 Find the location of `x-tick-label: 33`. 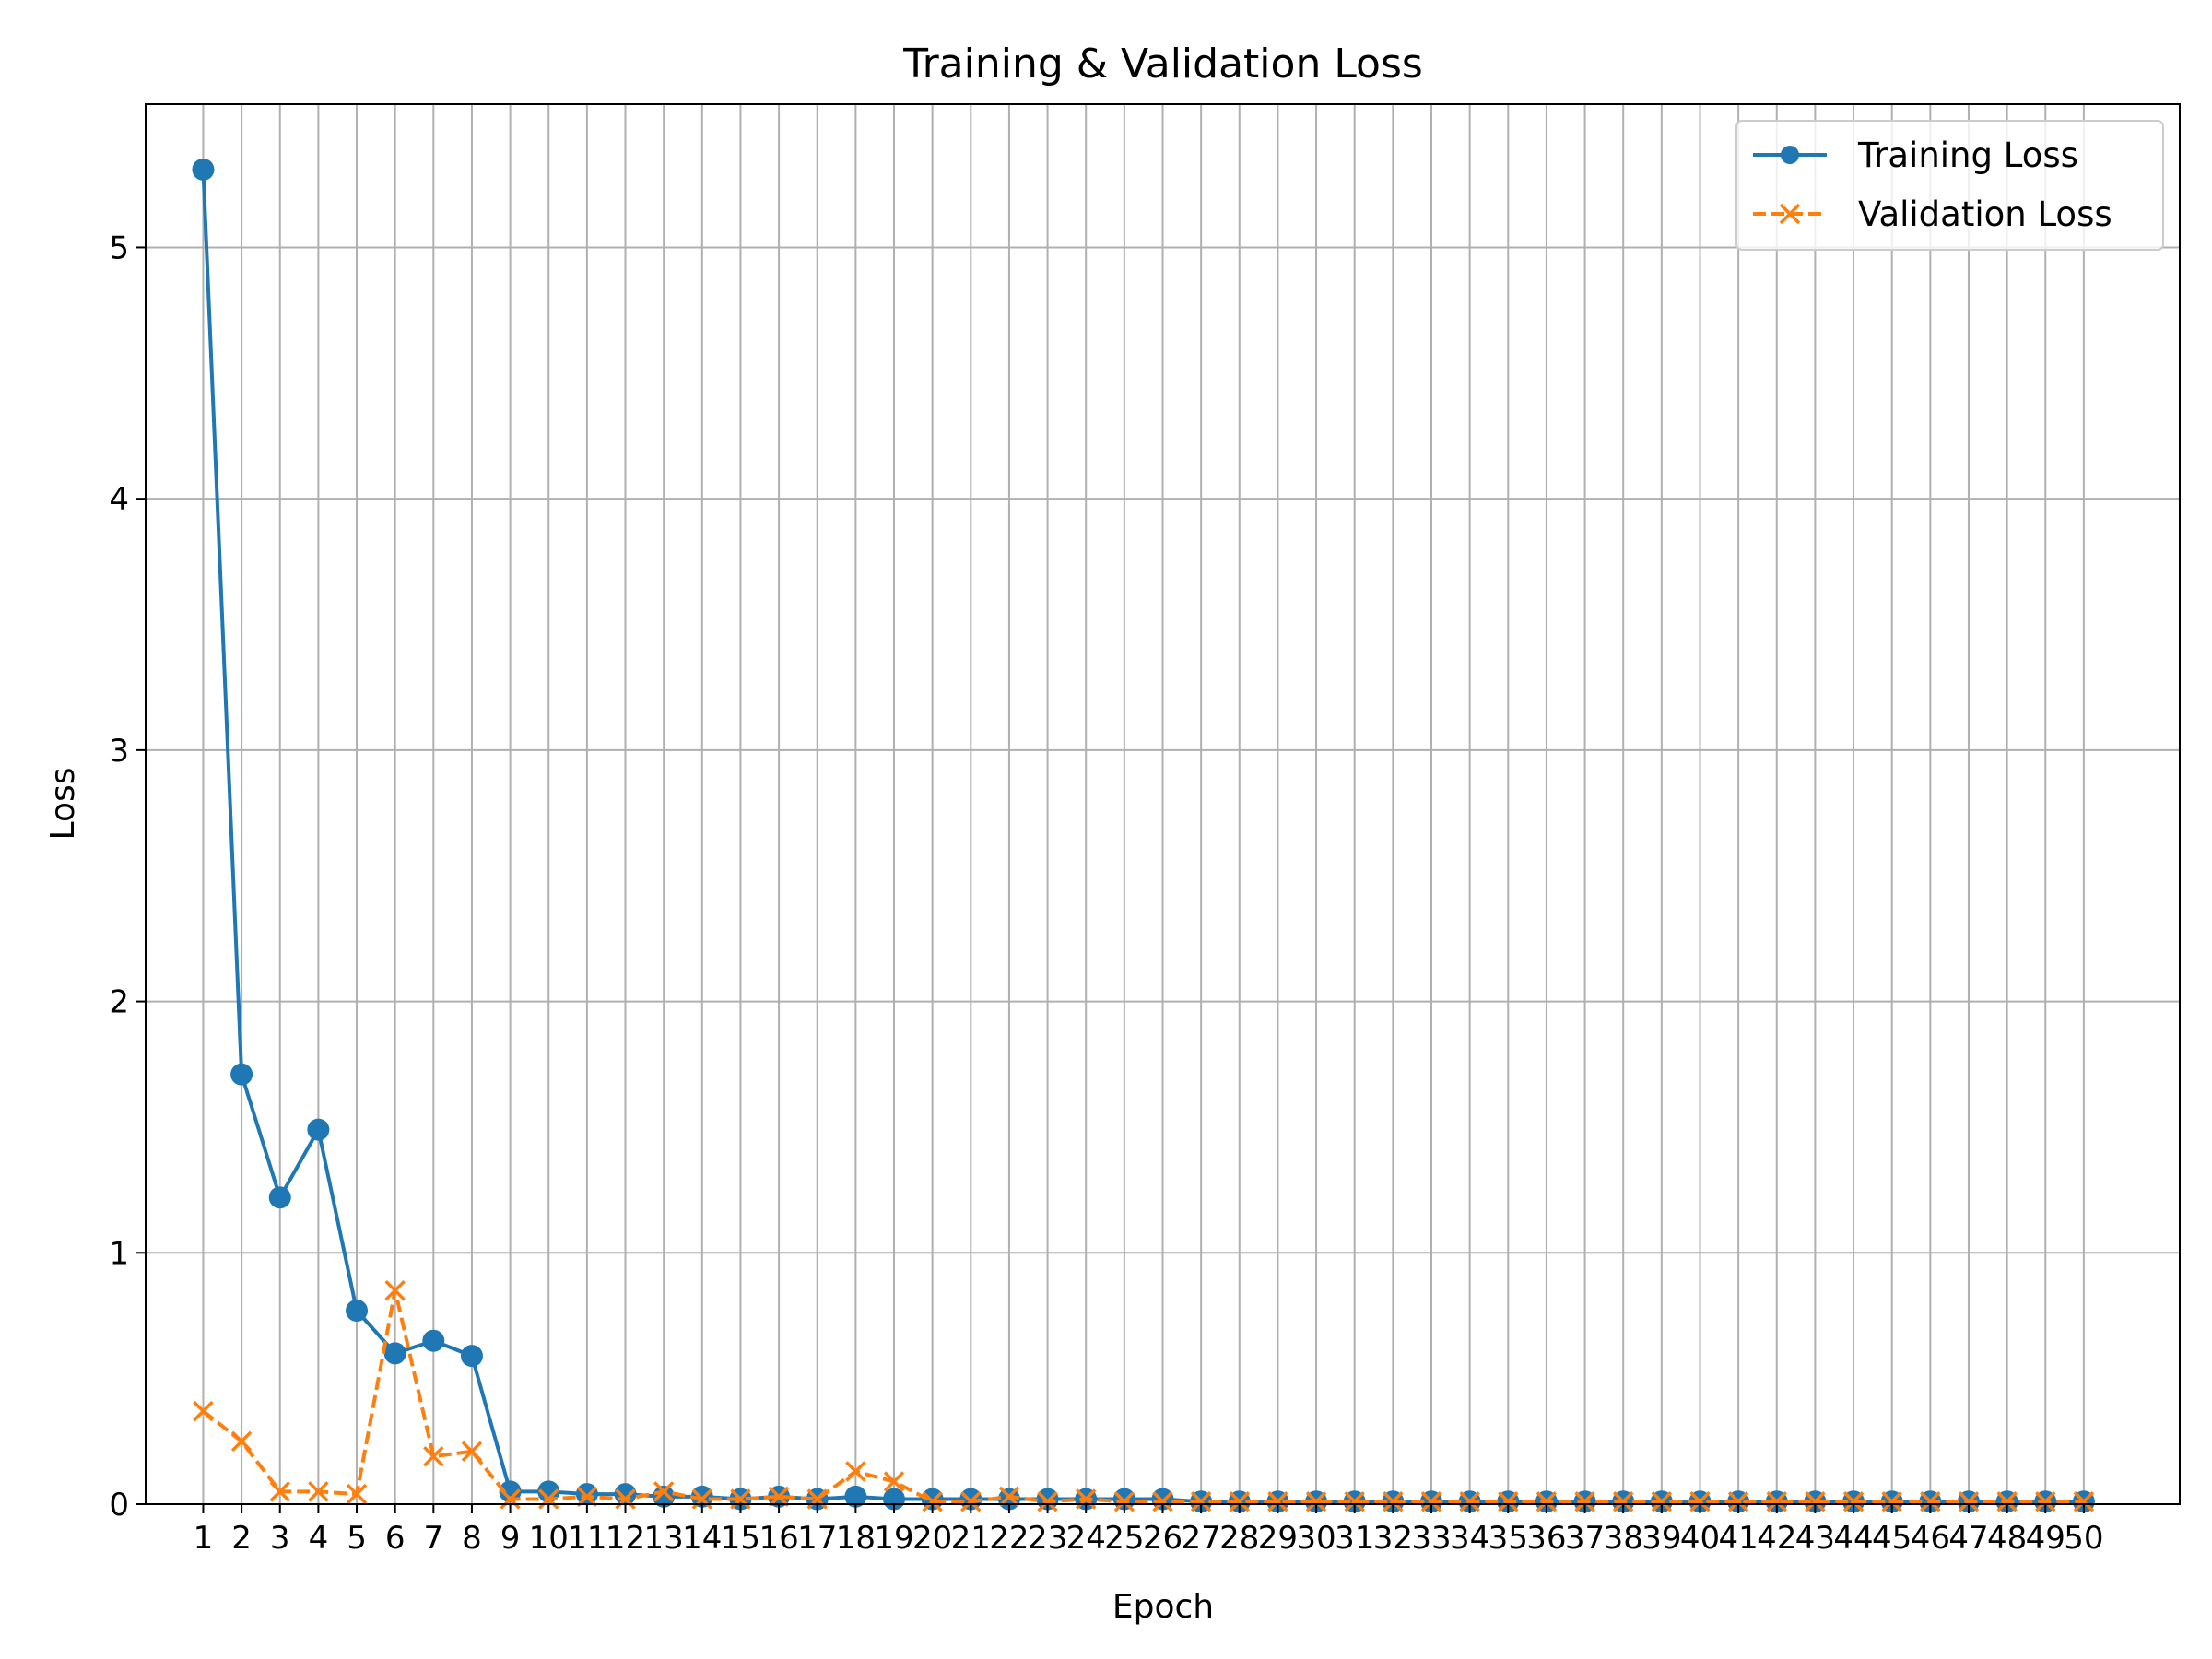

x-tick-label: 33 is located at coordinates (1431, 1538).